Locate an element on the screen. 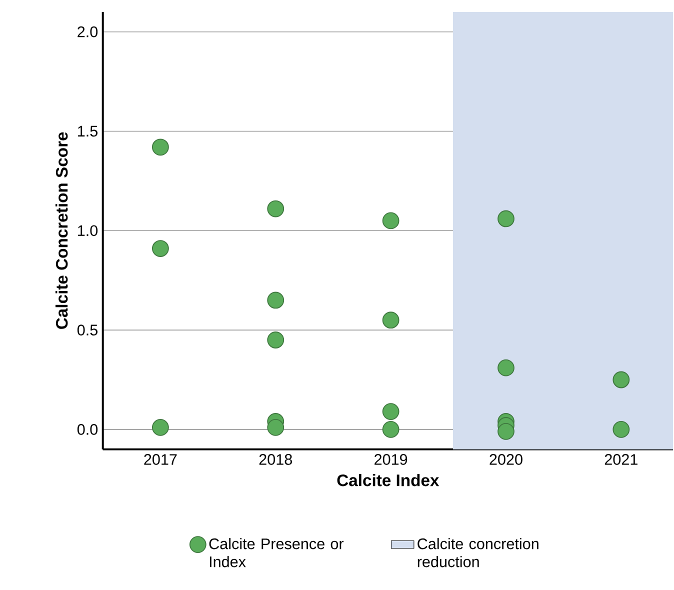 The width and height of the screenshot is (674, 590). x-tick-label: 2017 is located at coordinates (160, 459).